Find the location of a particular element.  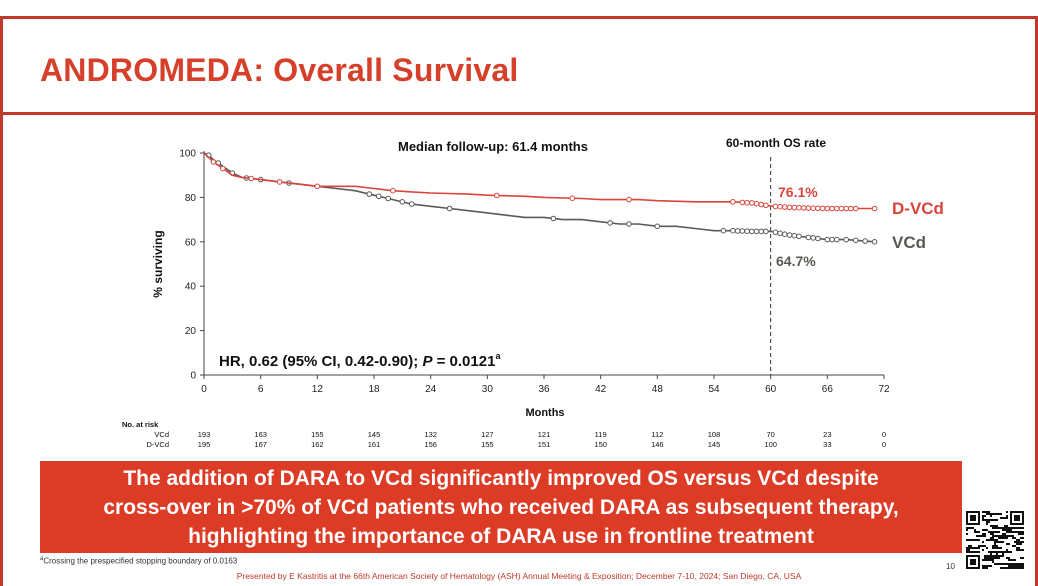

risk-row-label: VCd is located at coordinates (161, 434).